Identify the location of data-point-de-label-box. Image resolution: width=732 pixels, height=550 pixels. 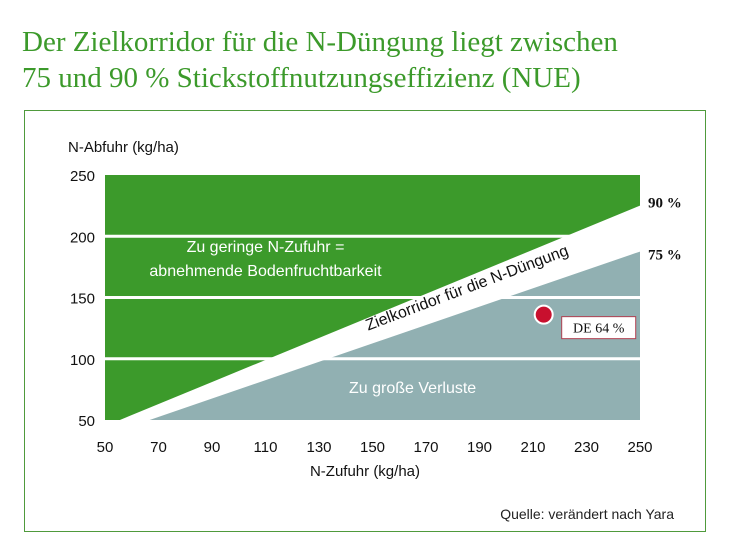
(599, 328).